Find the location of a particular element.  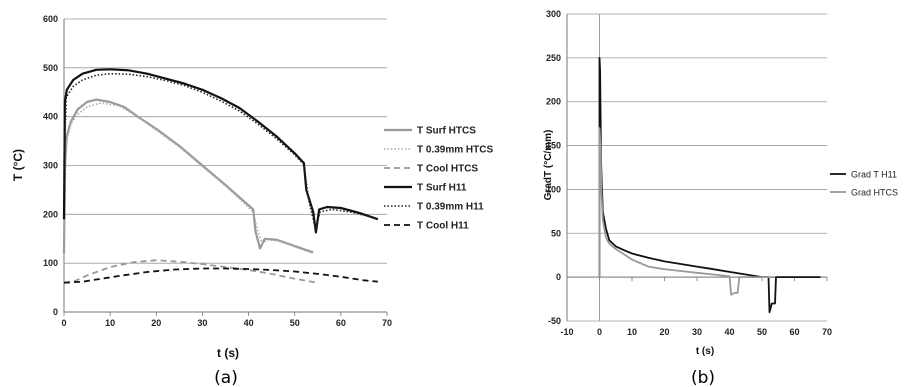

legend-label: T Surf H11 is located at coordinates (442, 188).